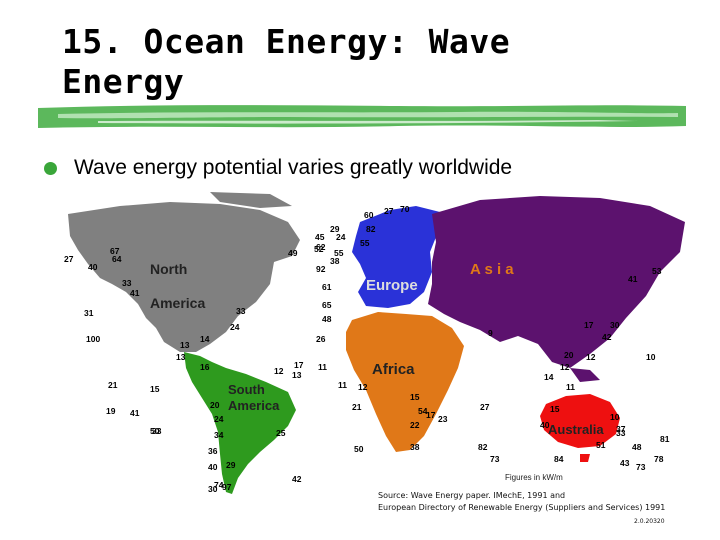 This screenshot has height=540, width=720. I want to click on value-label: 21, so click(113, 385).